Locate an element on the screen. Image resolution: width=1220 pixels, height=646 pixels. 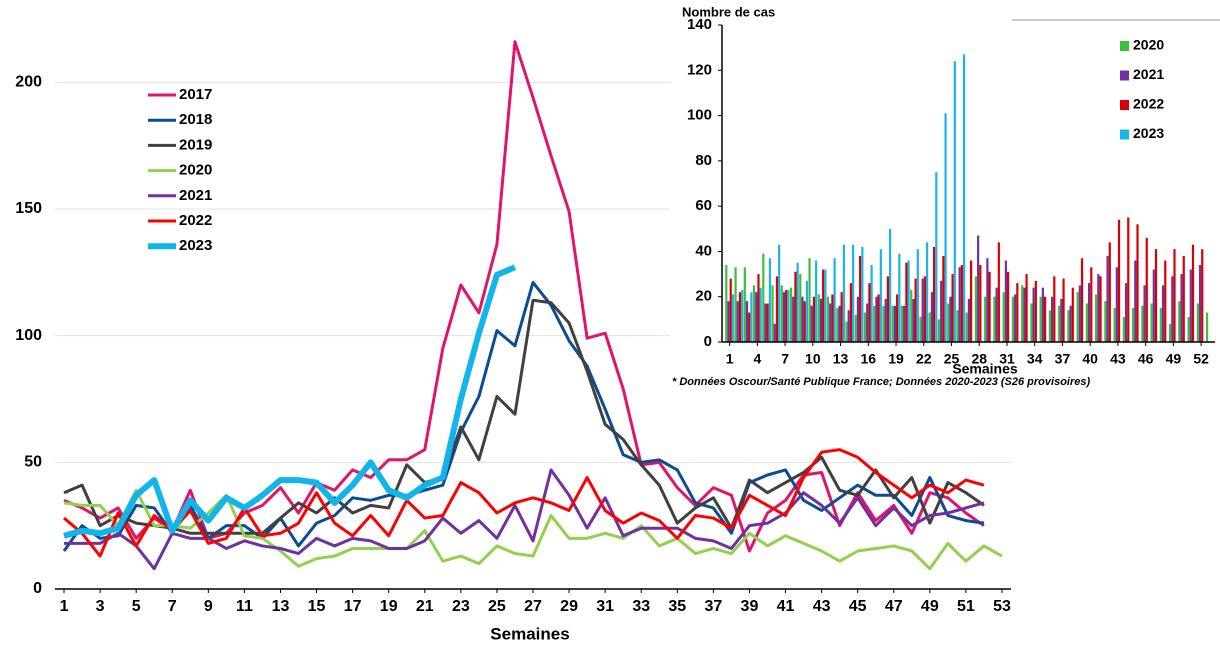
x-tick-label: 9 is located at coordinates (208, 606).